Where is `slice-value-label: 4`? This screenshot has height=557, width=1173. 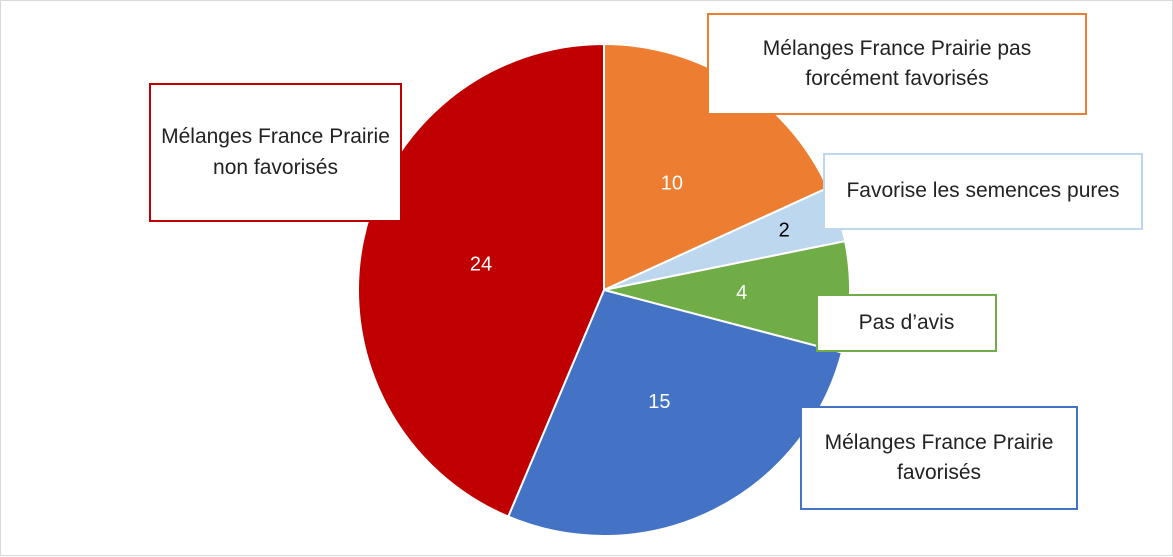
slice-value-label: 4 is located at coordinates (741, 293).